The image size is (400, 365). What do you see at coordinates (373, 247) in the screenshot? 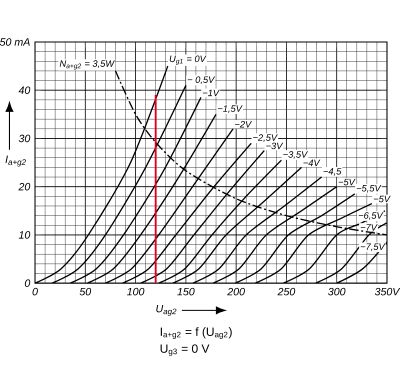
I see `series-label: −7,5V` at bounding box center [373, 247].